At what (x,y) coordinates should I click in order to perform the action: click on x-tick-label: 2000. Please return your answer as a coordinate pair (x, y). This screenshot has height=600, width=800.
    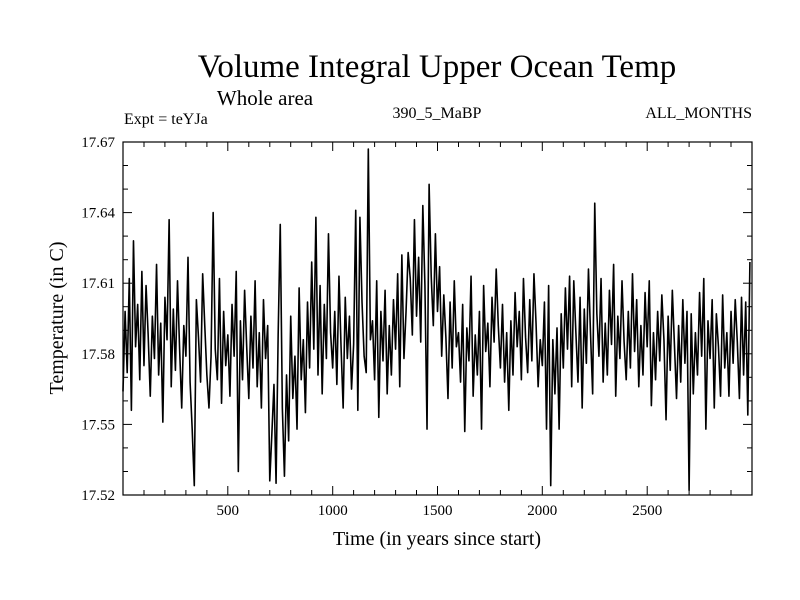
    Looking at the image, I should click on (542, 511).